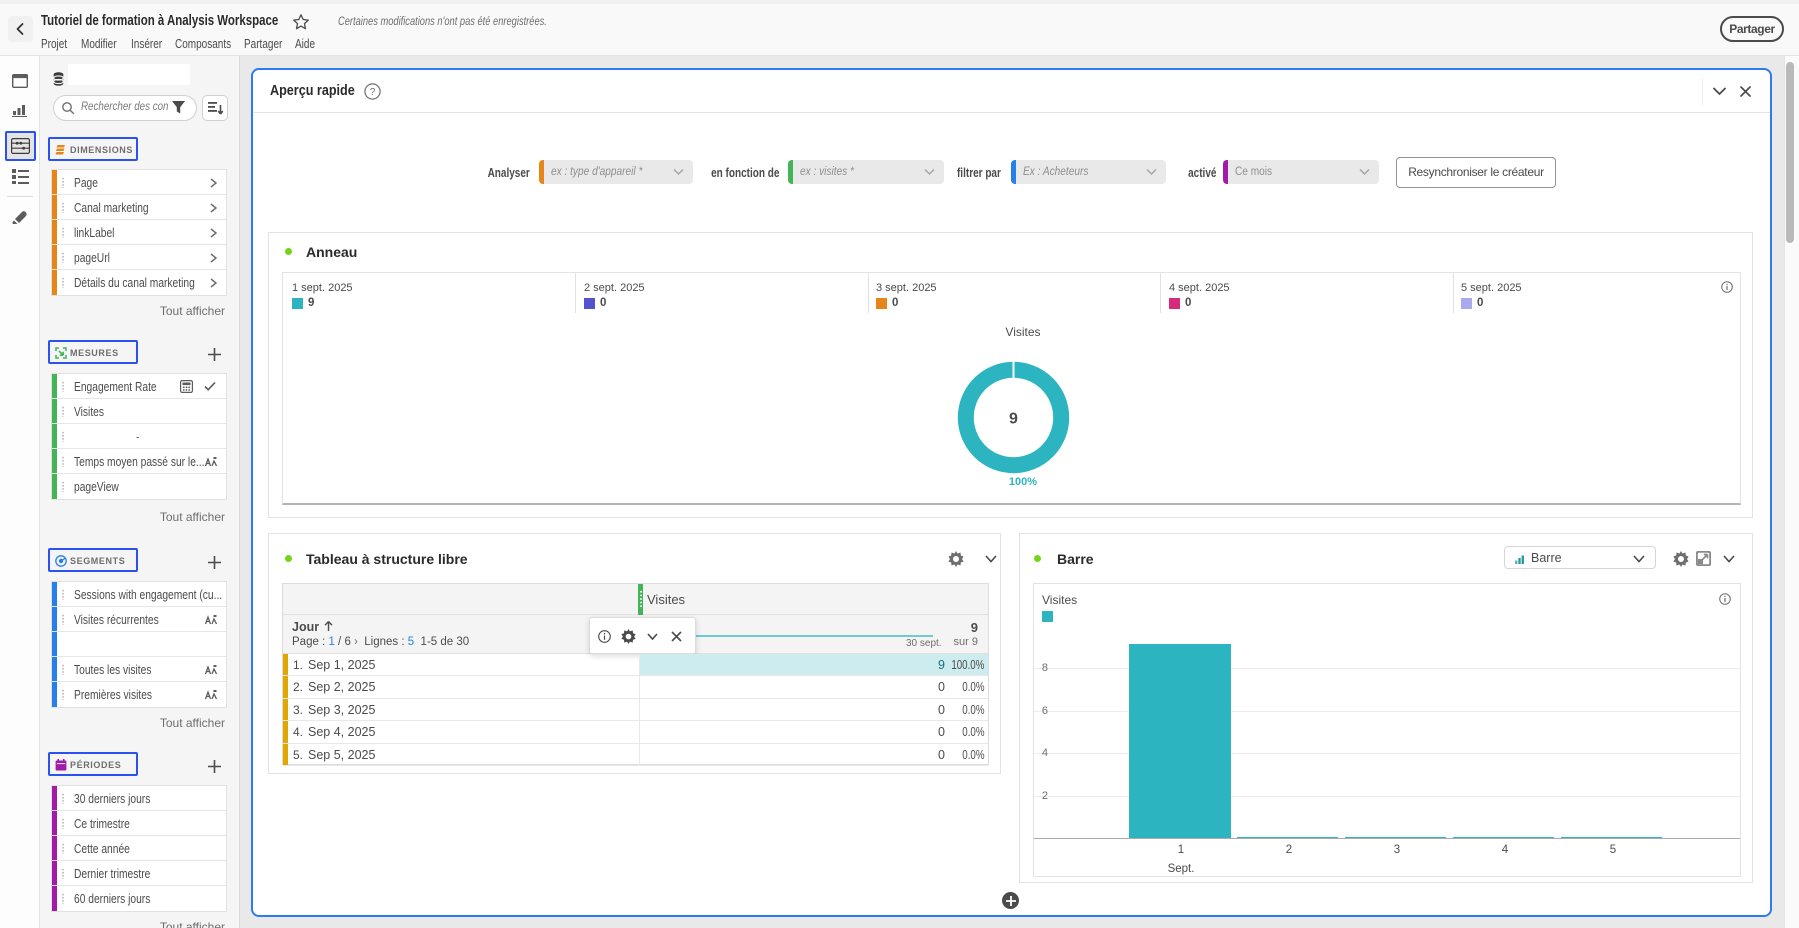 This screenshot has height=928, width=1799. What do you see at coordinates (1013, 419) in the screenshot?
I see `svg-text: 9` at bounding box center [1013, 419].